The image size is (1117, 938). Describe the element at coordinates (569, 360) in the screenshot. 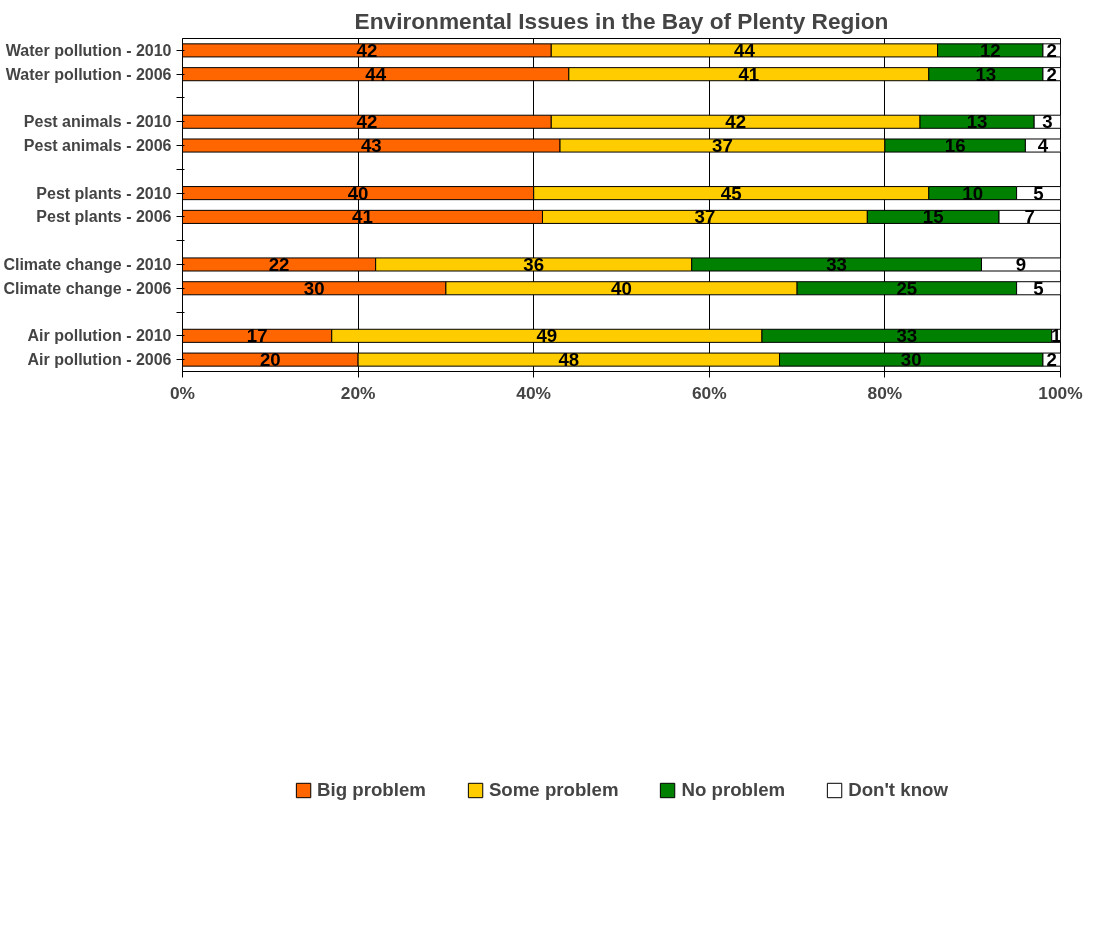

I see `data-label: 48` at that location.